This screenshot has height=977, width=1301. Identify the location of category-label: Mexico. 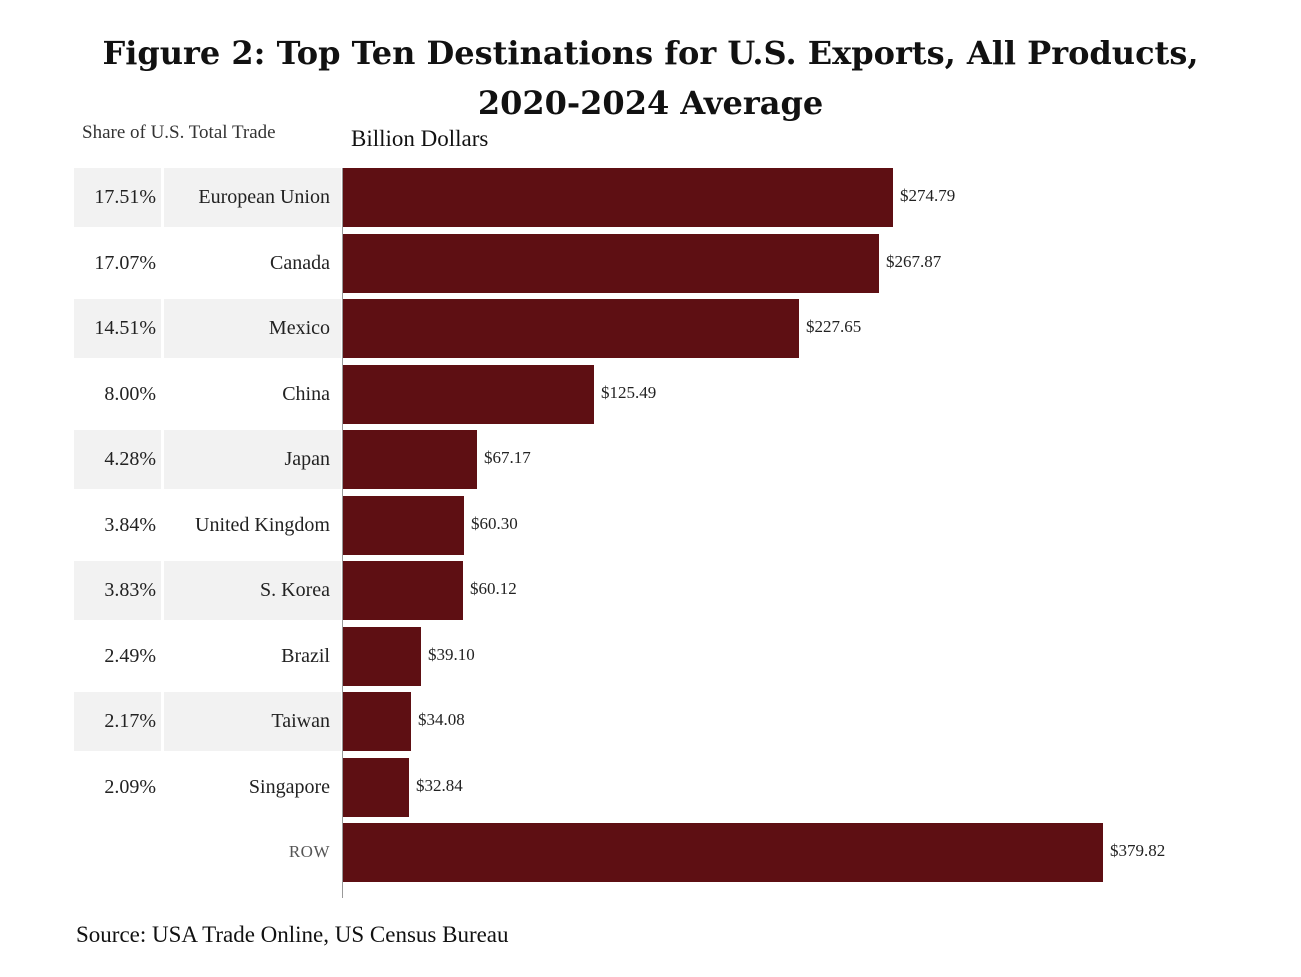
(299, 328).